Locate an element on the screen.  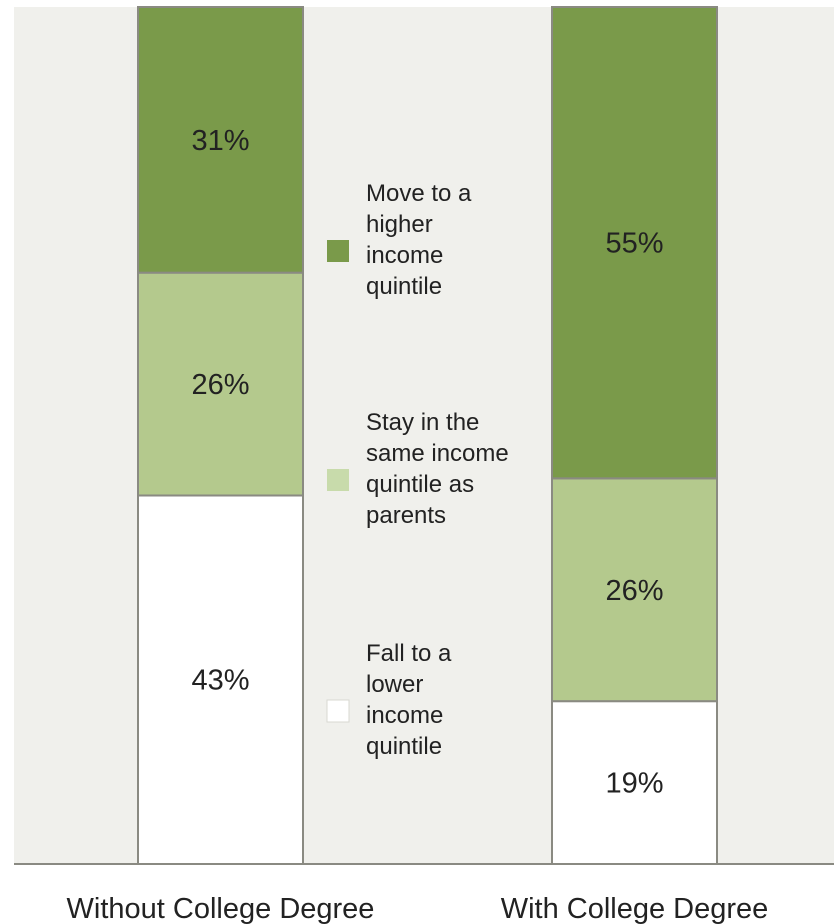
legend-label: parents is located at coordinates (406, 515).